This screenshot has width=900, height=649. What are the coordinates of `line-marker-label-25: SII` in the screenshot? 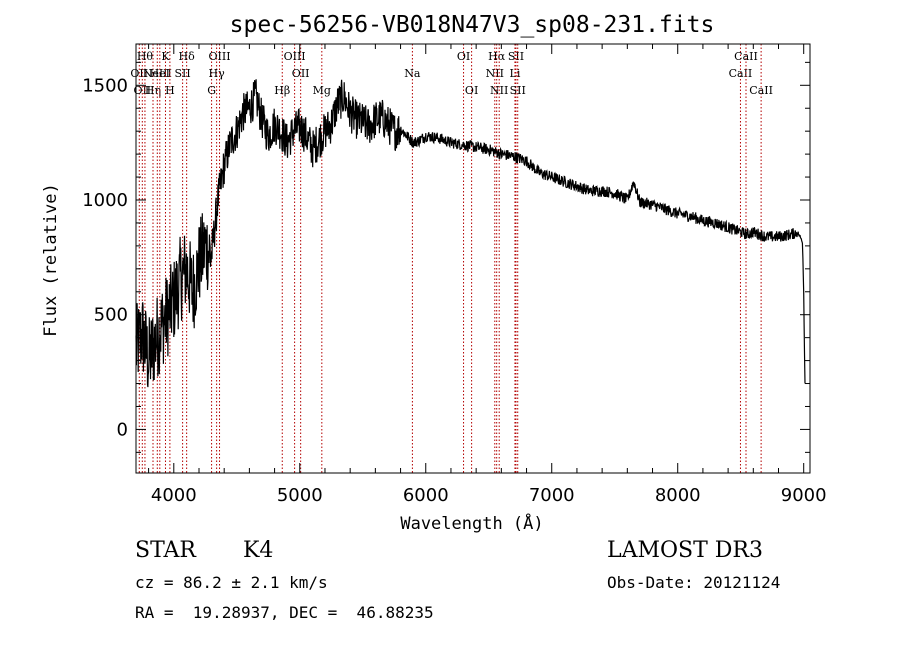 It's located at (518, 90).